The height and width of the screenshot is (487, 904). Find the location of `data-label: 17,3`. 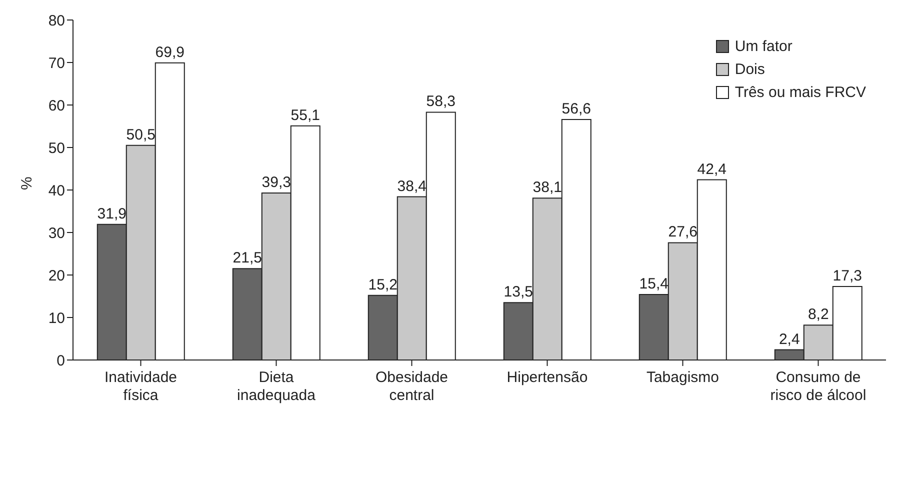

data-label: 17,3 is located at coordinates (847, 275).